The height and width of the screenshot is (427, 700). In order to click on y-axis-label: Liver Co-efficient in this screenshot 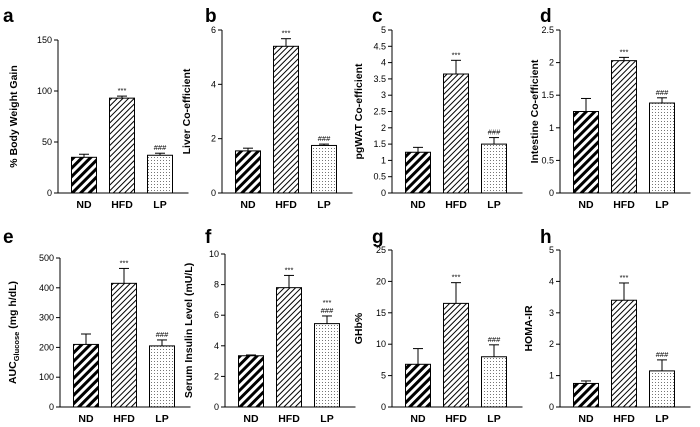, I will do `click(187, 111)`.